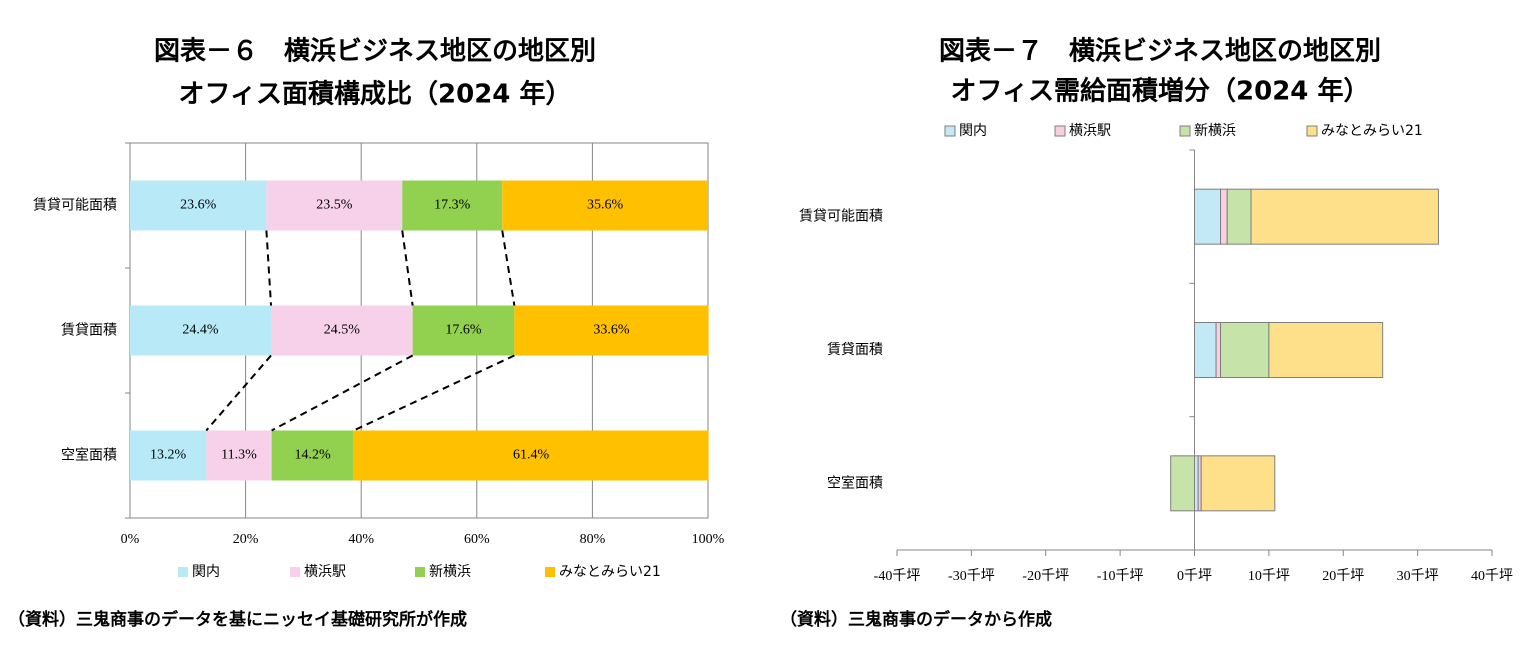 This screenshot has width=1540, height=667. I want to click on chart-title: 図表－６ 横浜ビジネス地区の地区別, so click(375, 52).